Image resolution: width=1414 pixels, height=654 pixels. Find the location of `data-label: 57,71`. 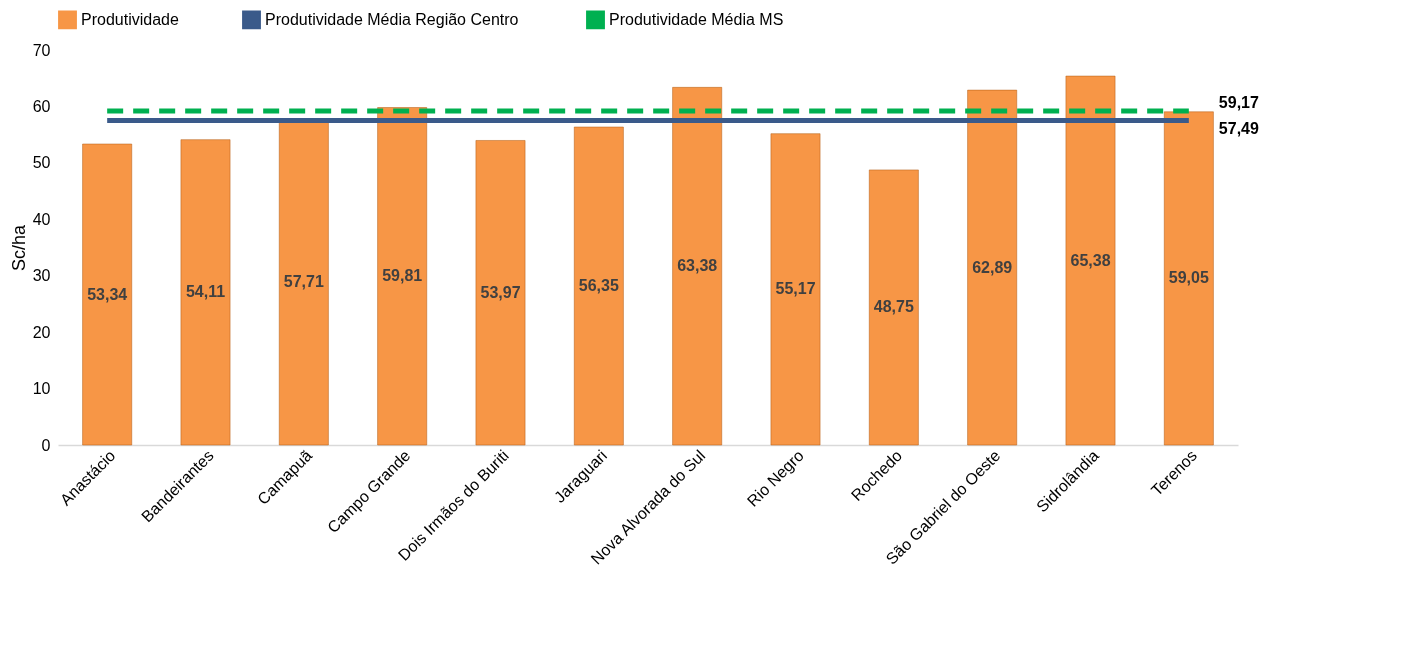

data-label: 57,71 is located at coordinates (303, 282).